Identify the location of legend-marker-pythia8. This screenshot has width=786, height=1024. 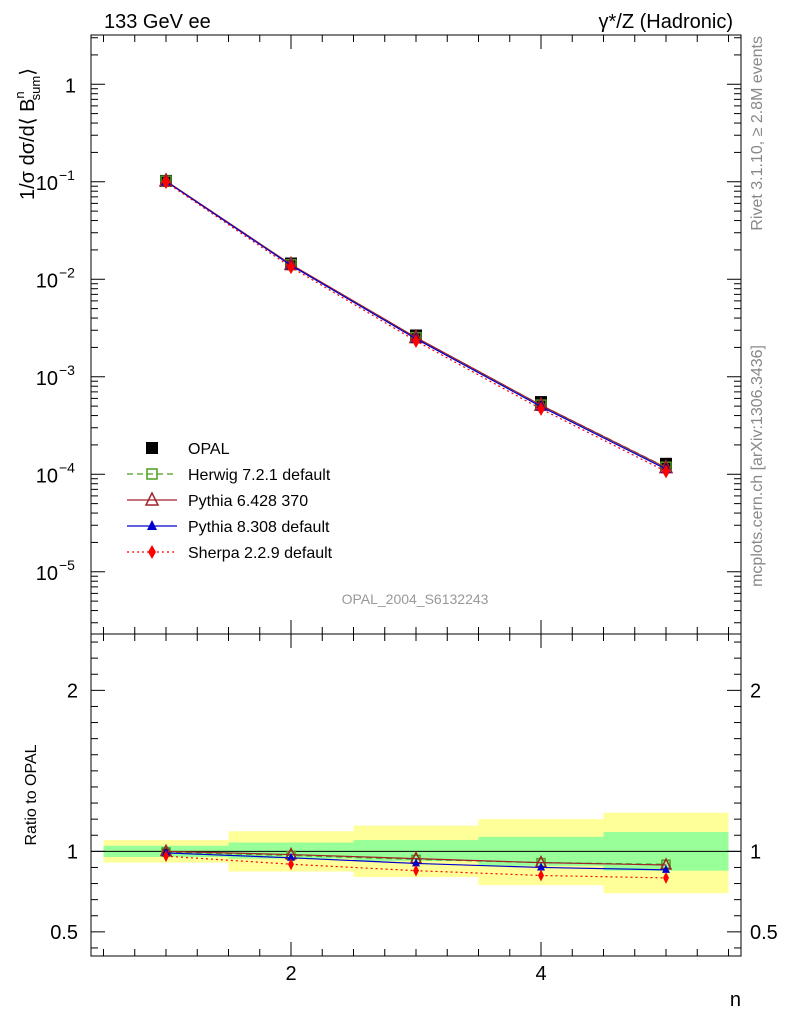
(152, 525).